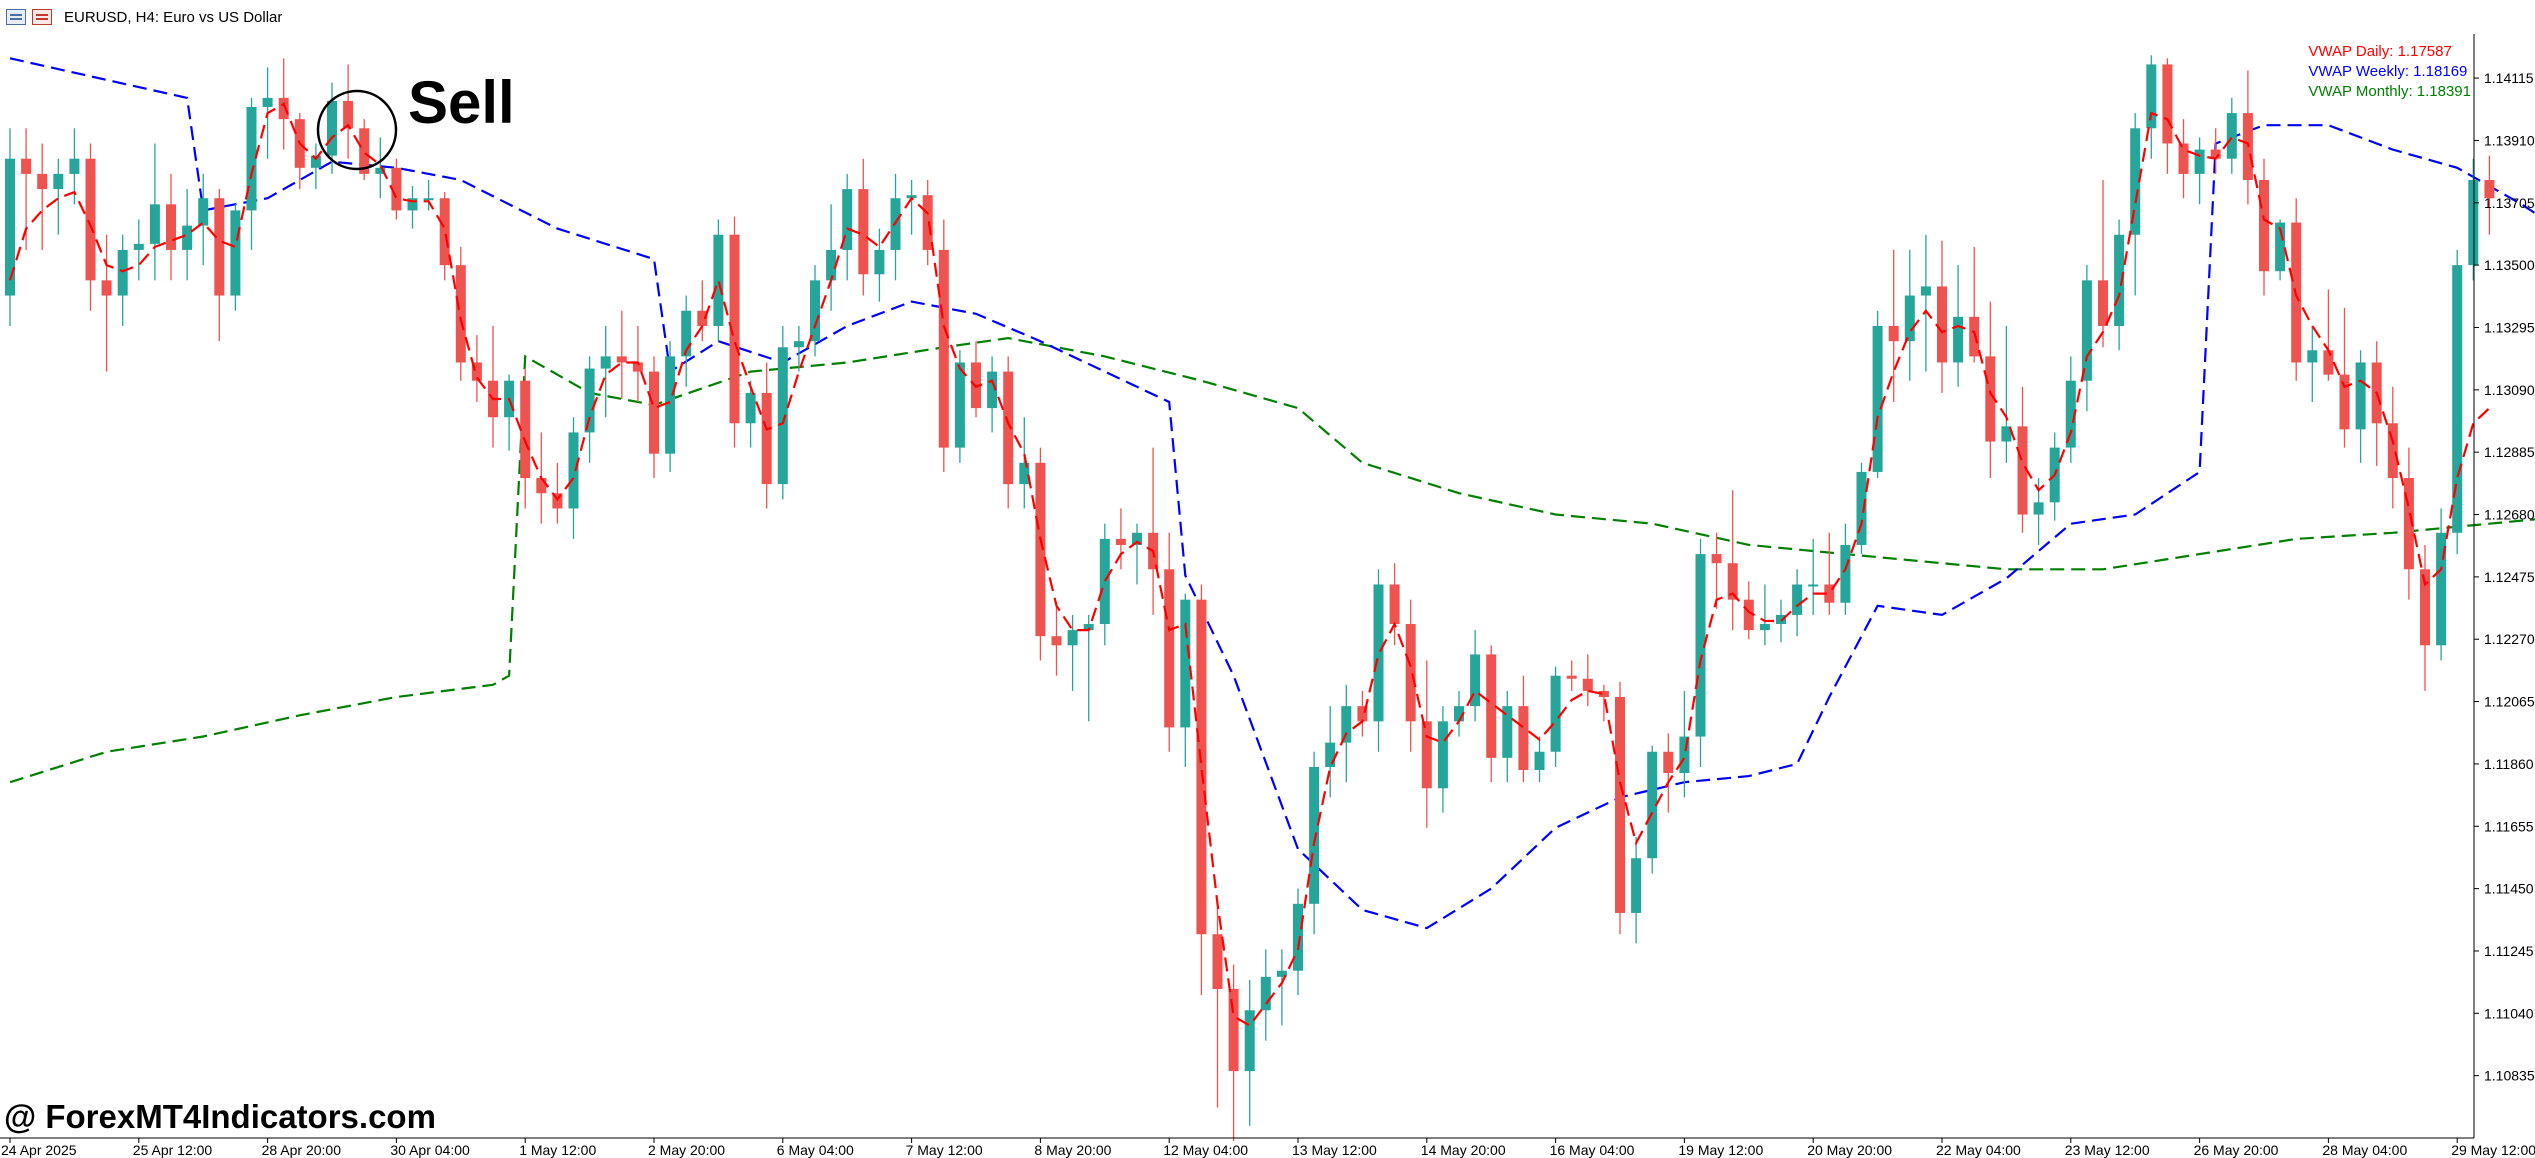  What do you see at coordinates (2509, 327) in the screenshot?
I see `price-tick-label: 1.13295` at bounding box center [2509, 327].